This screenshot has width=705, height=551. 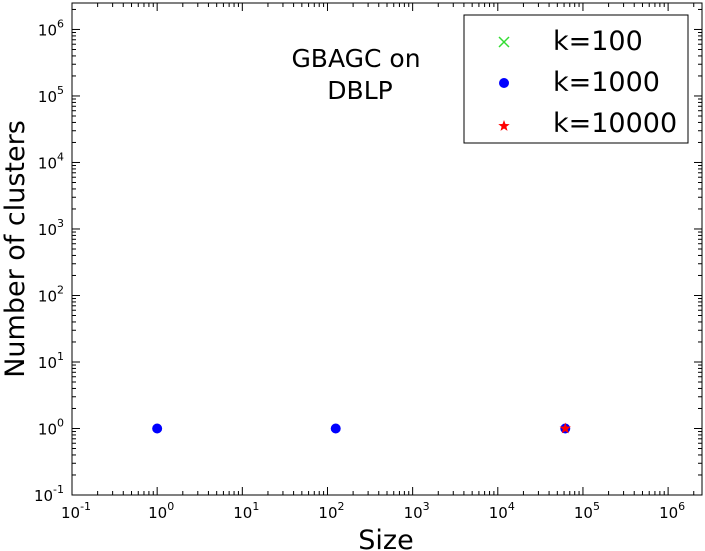 I want to click on legend-label-k1000: k=1000, so click(x=606, y=82).